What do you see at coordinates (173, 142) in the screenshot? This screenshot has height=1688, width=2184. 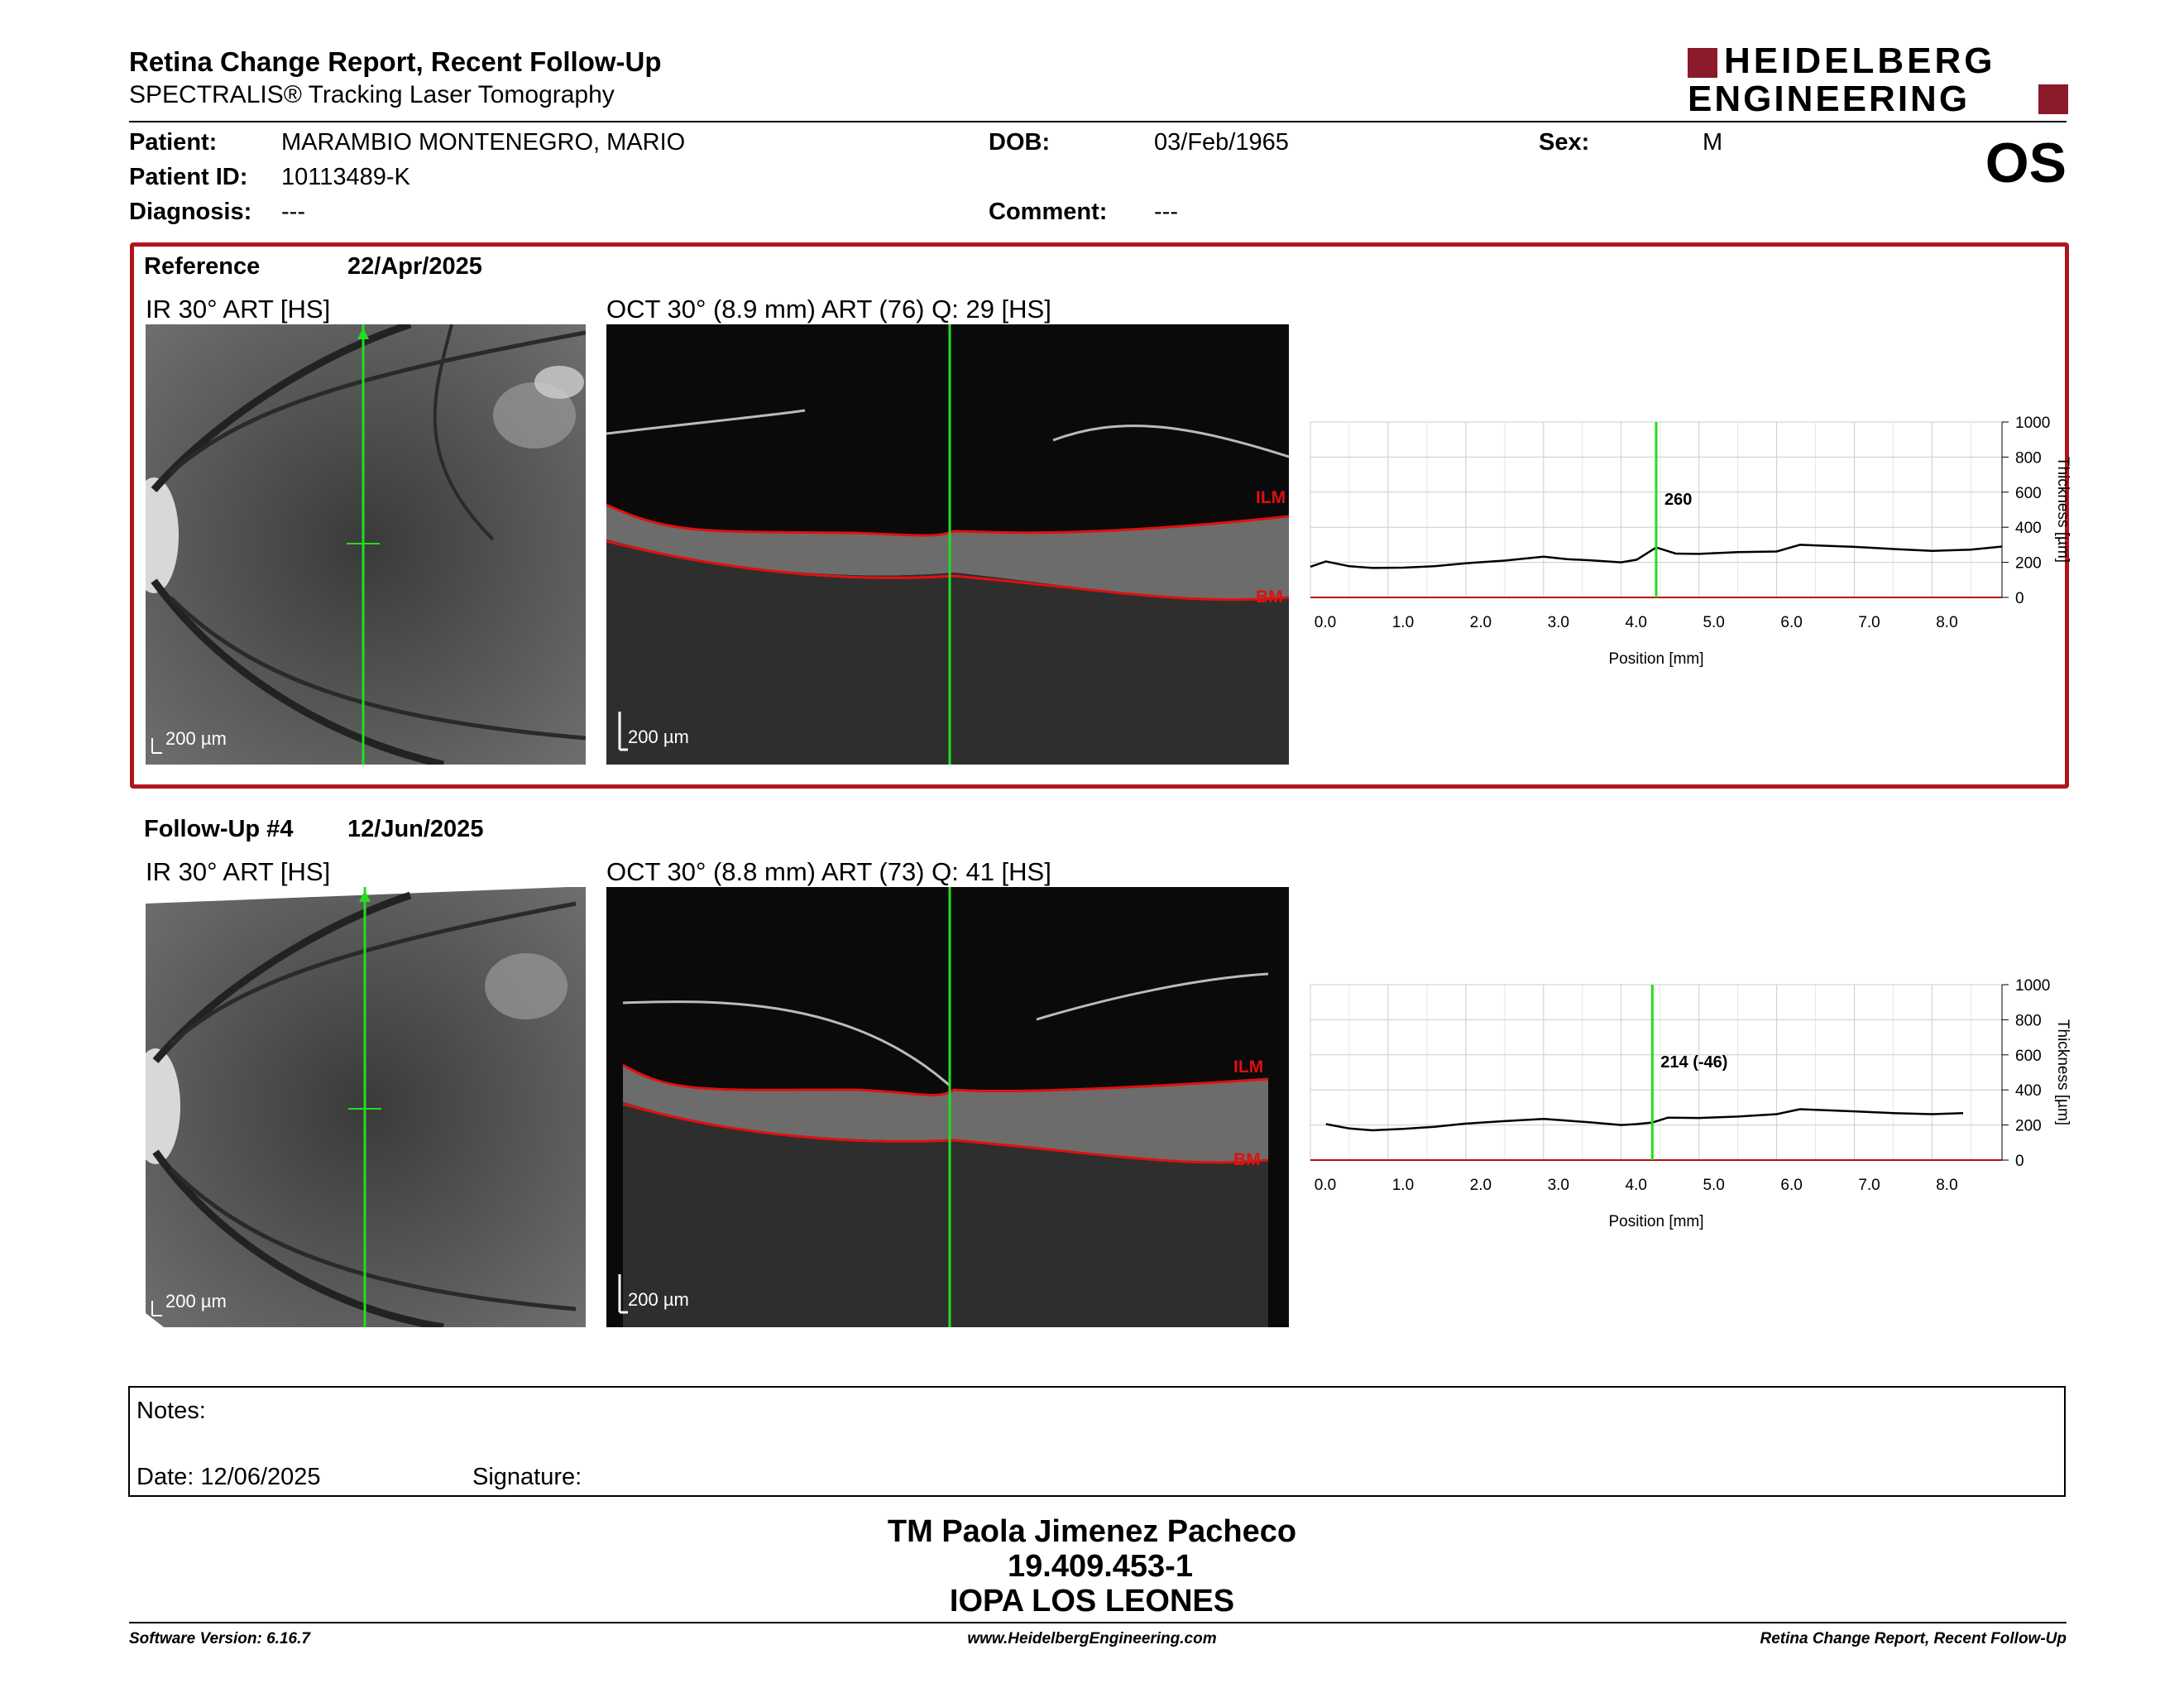 I see `patient-label: Patient:` at bounding box center [173, 142].